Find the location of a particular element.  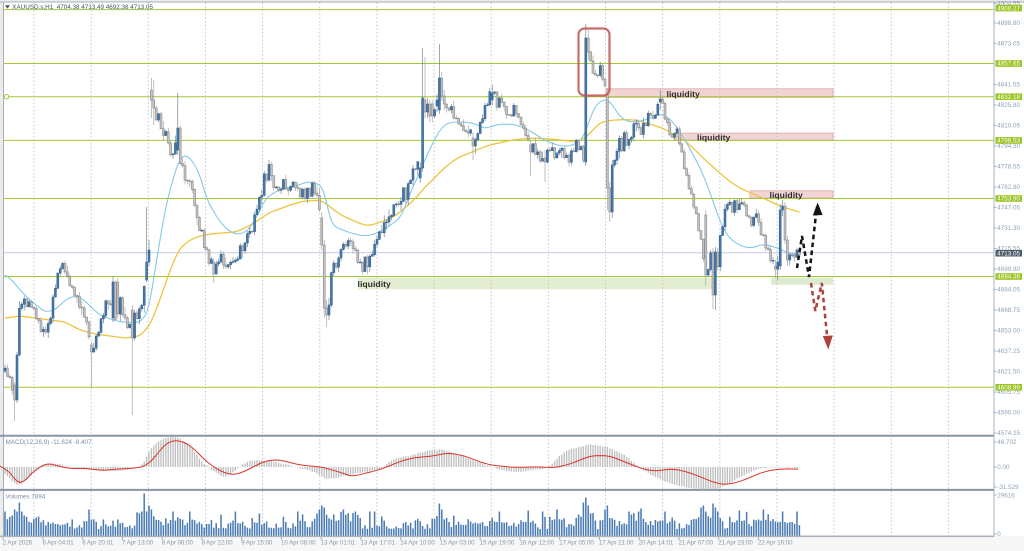

svg-text: 13 Apr 17:01 is located at coordinates (377, 543).